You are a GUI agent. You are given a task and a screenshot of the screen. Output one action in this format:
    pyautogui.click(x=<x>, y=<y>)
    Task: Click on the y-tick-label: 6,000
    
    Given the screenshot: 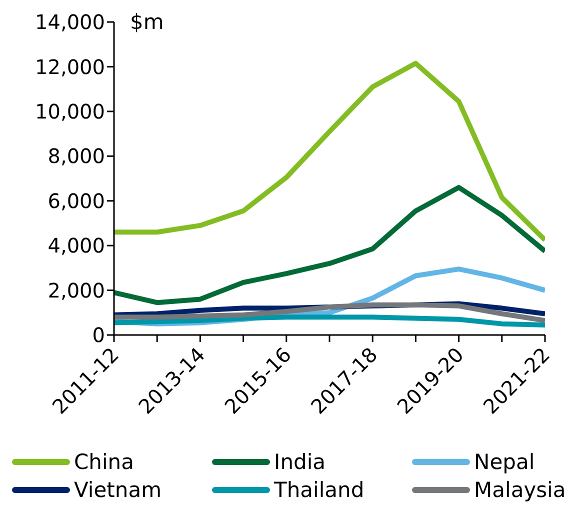 What is the action you would take?
    pyautogui.click(x=76, y=200)
    